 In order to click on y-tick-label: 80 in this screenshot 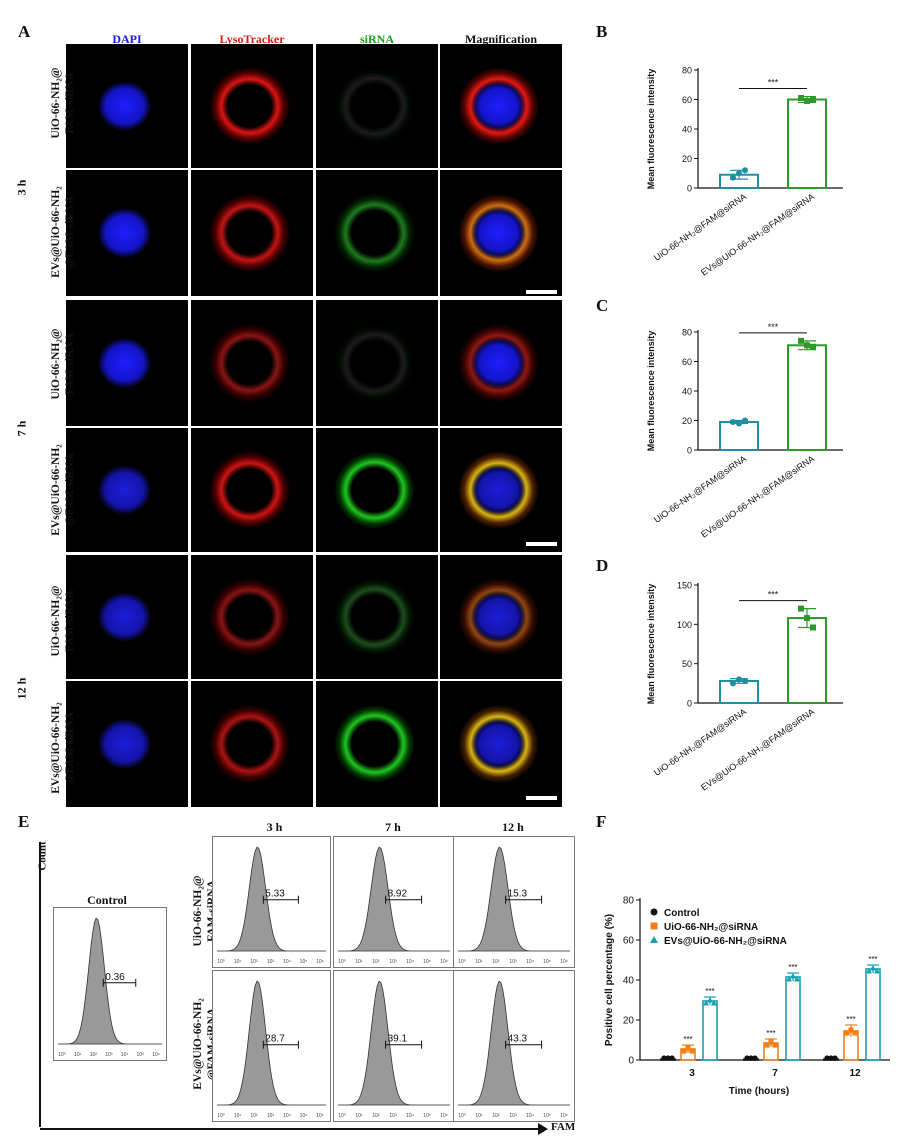, I will do `click(629, 901)`.